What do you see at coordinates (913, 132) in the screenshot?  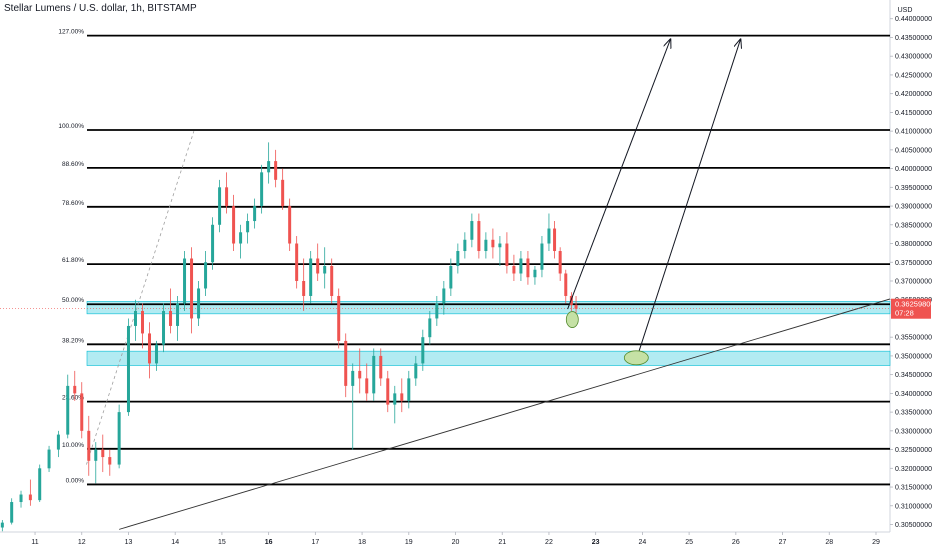 I see `y-tick-label: 0.41000000` at bounding box center [913, 132].